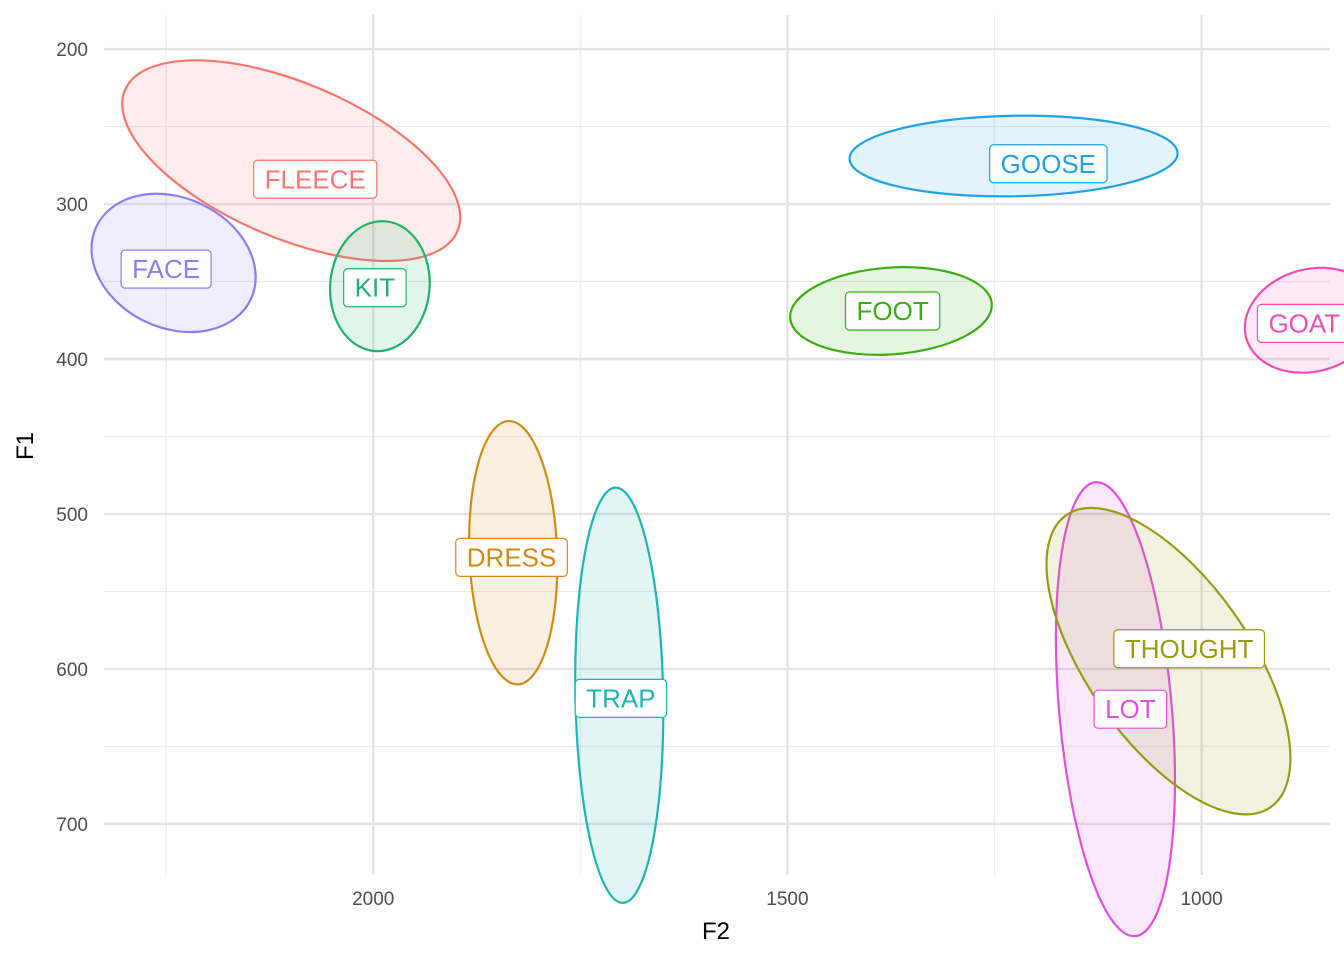 This screenshot has width=1344, height=960. I want to click on label-kit: KIT, so click(375, 288).